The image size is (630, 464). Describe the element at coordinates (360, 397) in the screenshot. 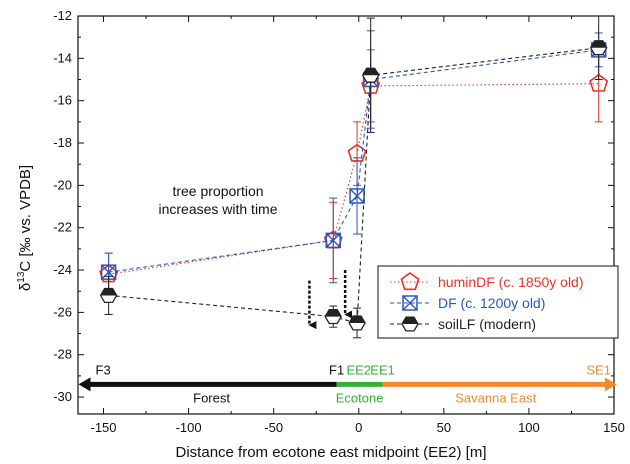

I see `zone-label: Ecotone` at that location.